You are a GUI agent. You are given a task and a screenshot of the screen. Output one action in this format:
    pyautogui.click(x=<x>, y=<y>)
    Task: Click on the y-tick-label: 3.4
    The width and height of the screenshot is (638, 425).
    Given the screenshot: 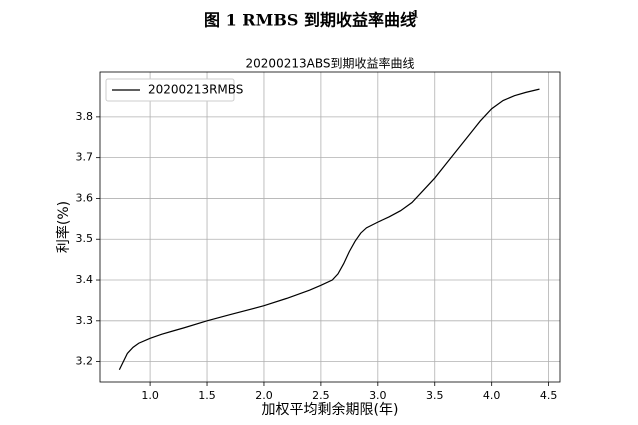 What is the action you would take?
    pyautogui.click(x=85, y=279)
    